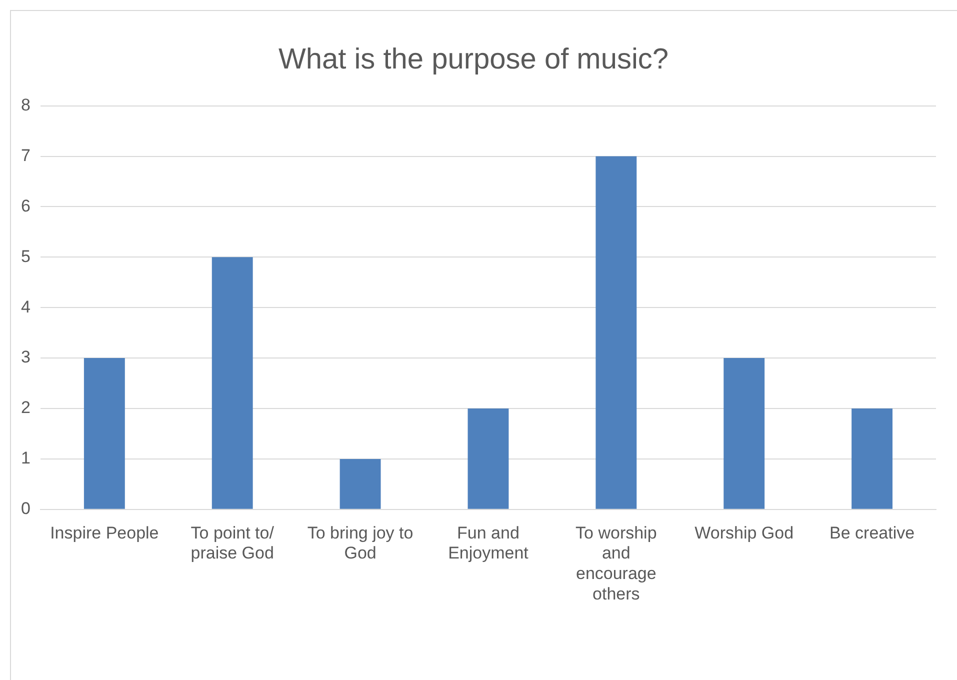 Image resolution: width=957 pixels, height=680 pixels. Describe the element at coordinates (25, 256) in the screenshot. I see `y-tick-label: 5` at that location.